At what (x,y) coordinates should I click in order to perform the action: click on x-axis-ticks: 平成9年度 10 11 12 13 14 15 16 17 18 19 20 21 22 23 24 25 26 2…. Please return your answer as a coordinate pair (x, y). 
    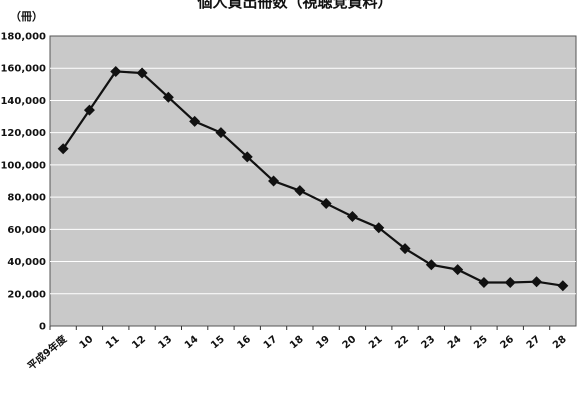
    Looking at the image, I should click on (297, 349).